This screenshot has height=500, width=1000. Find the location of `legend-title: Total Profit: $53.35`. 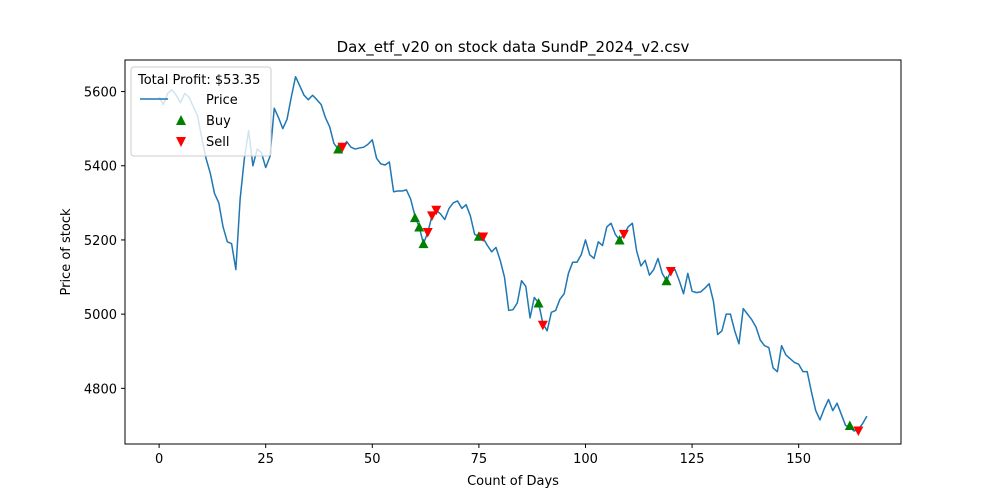

legend-title: Total Profit: $53.35 is located at coordinates (198, 80).